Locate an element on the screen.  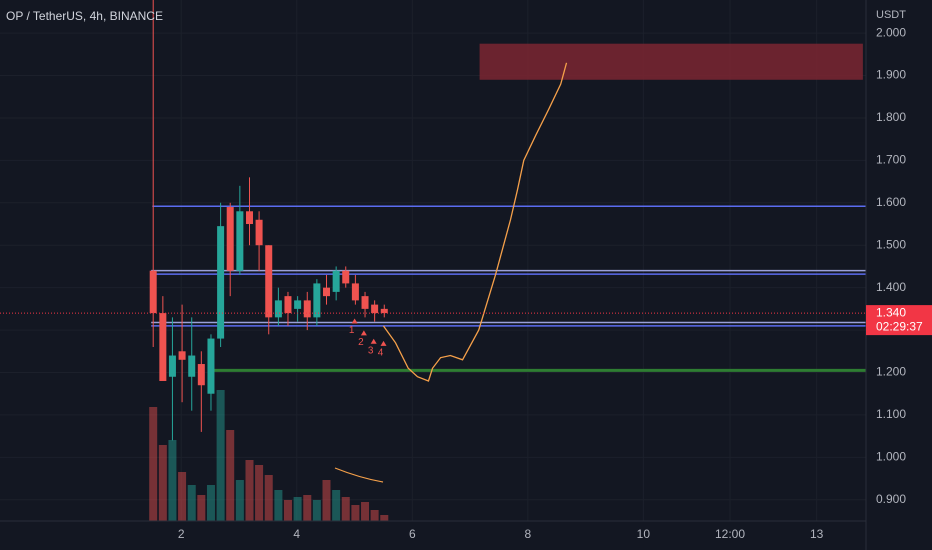
x-tick-label: 4 is located at coordinates (296, 534).